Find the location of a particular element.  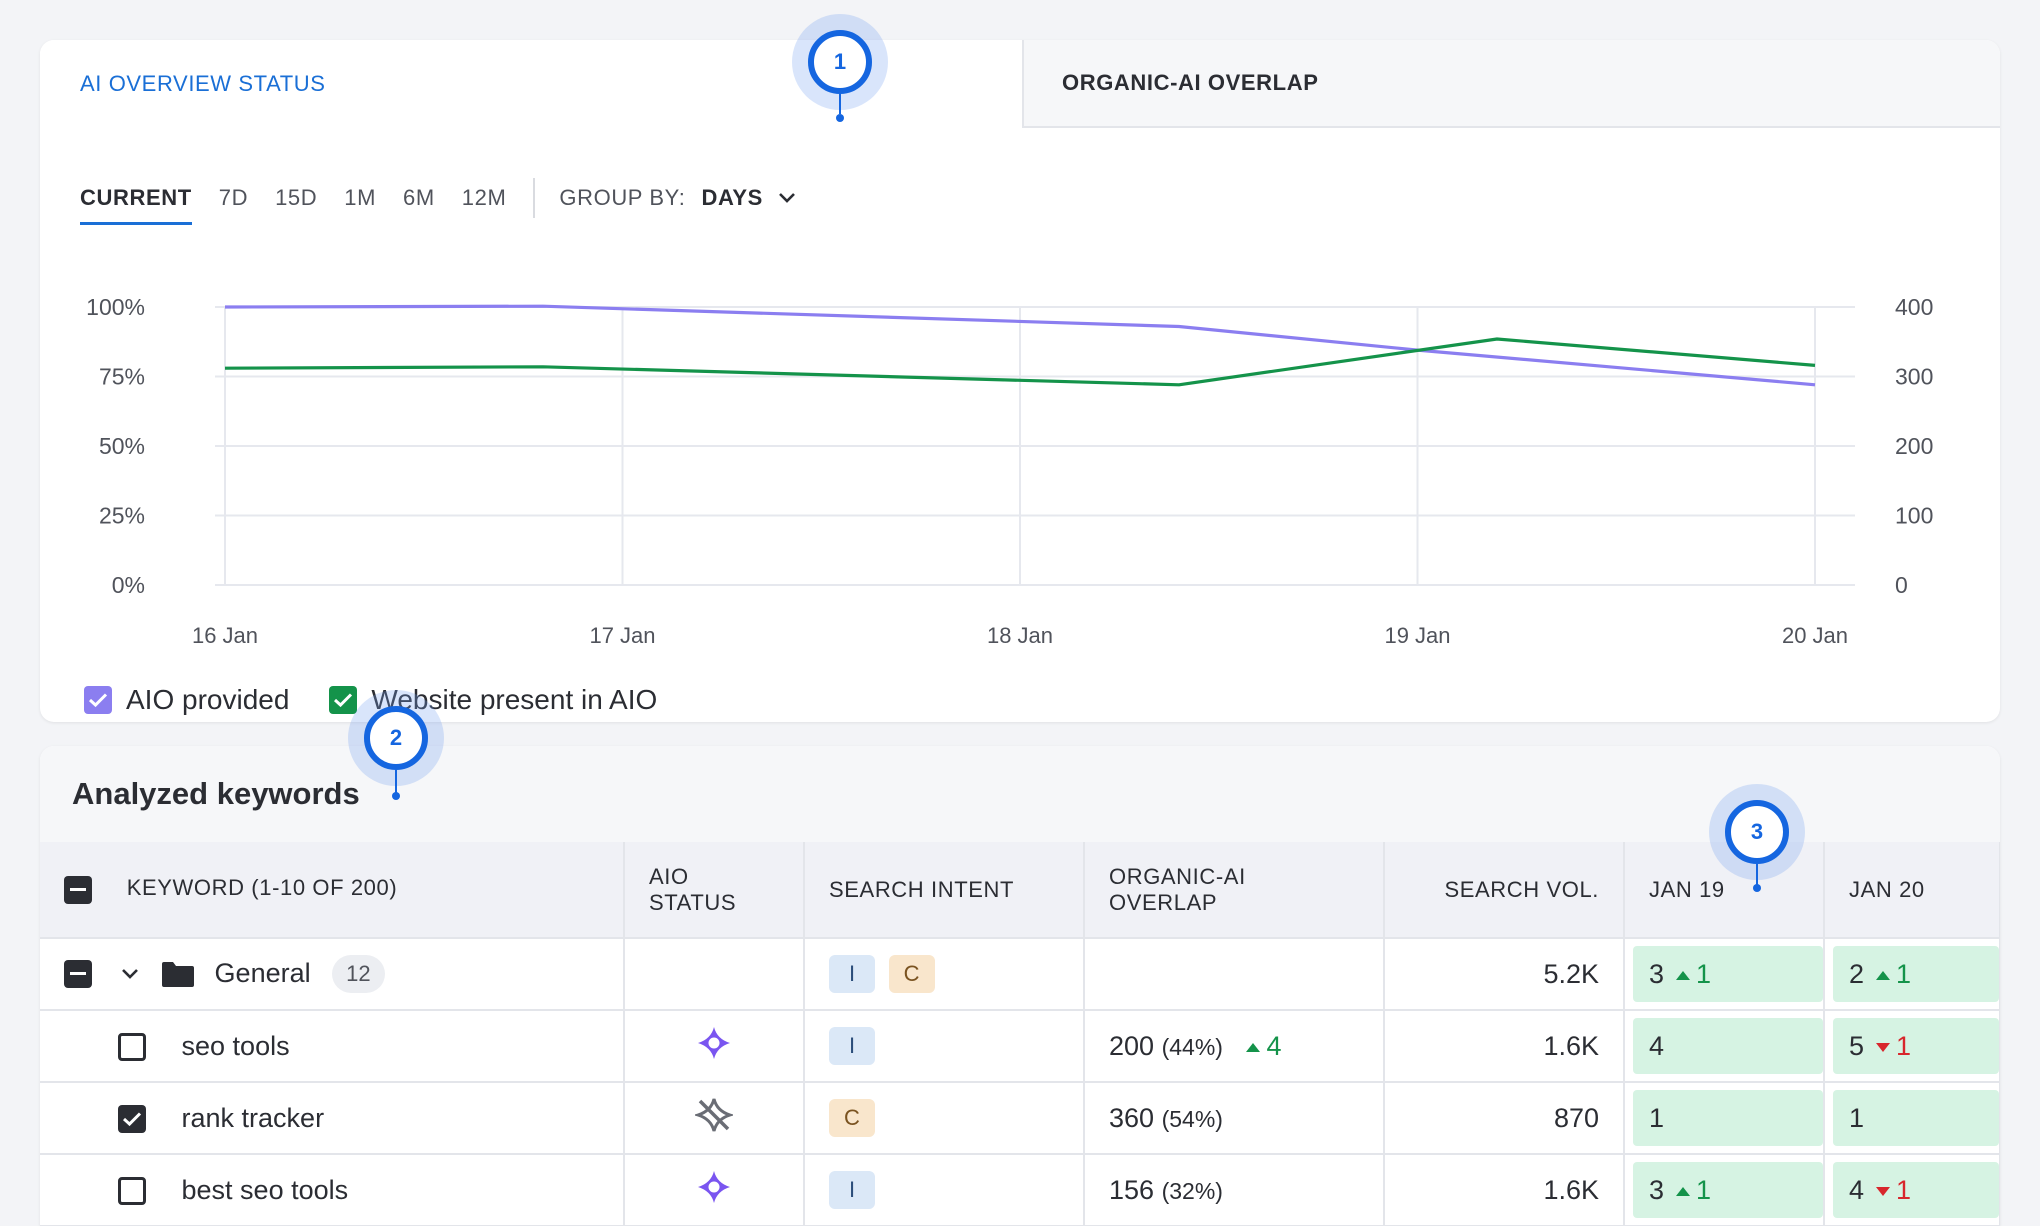

tour-marker-number: 2 is located at coordinates (396, 738).